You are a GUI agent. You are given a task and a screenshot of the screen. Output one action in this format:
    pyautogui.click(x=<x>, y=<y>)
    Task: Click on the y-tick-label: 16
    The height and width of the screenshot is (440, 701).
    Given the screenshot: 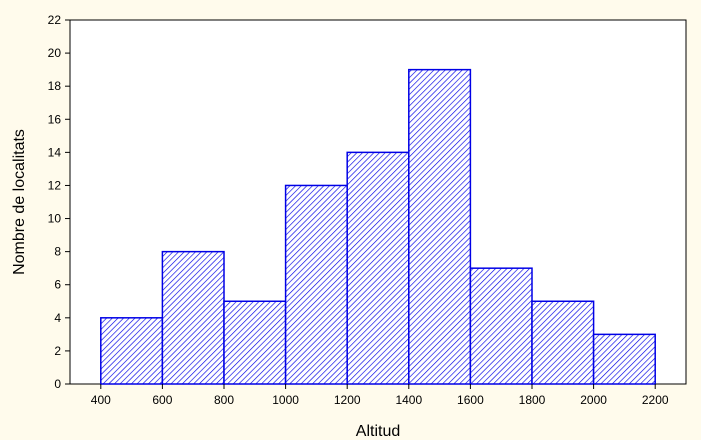 What is the action you would take?
    pyautogui.click(x=55, y=119)
    